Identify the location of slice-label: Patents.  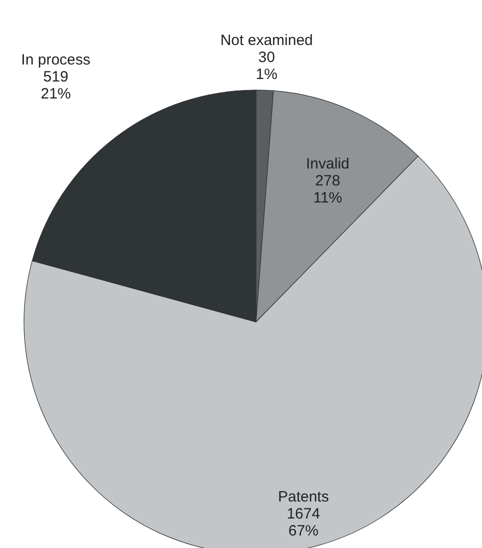
(303, 497).